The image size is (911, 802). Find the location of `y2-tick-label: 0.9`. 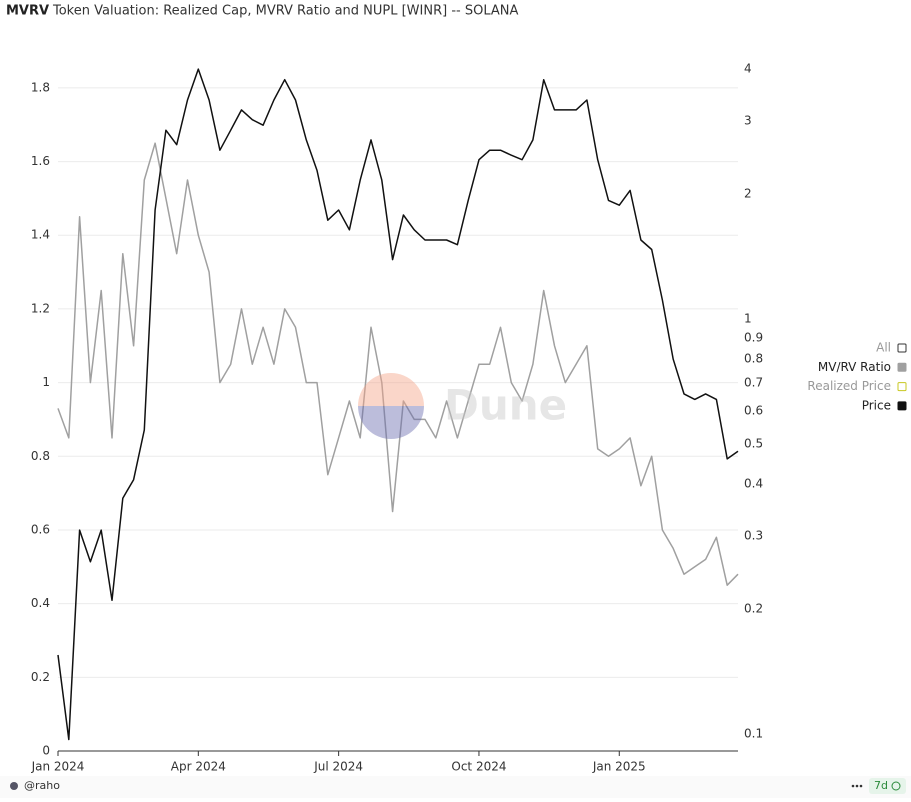

y2-tick-label: 0.9 is located at coordinates (753, 337).